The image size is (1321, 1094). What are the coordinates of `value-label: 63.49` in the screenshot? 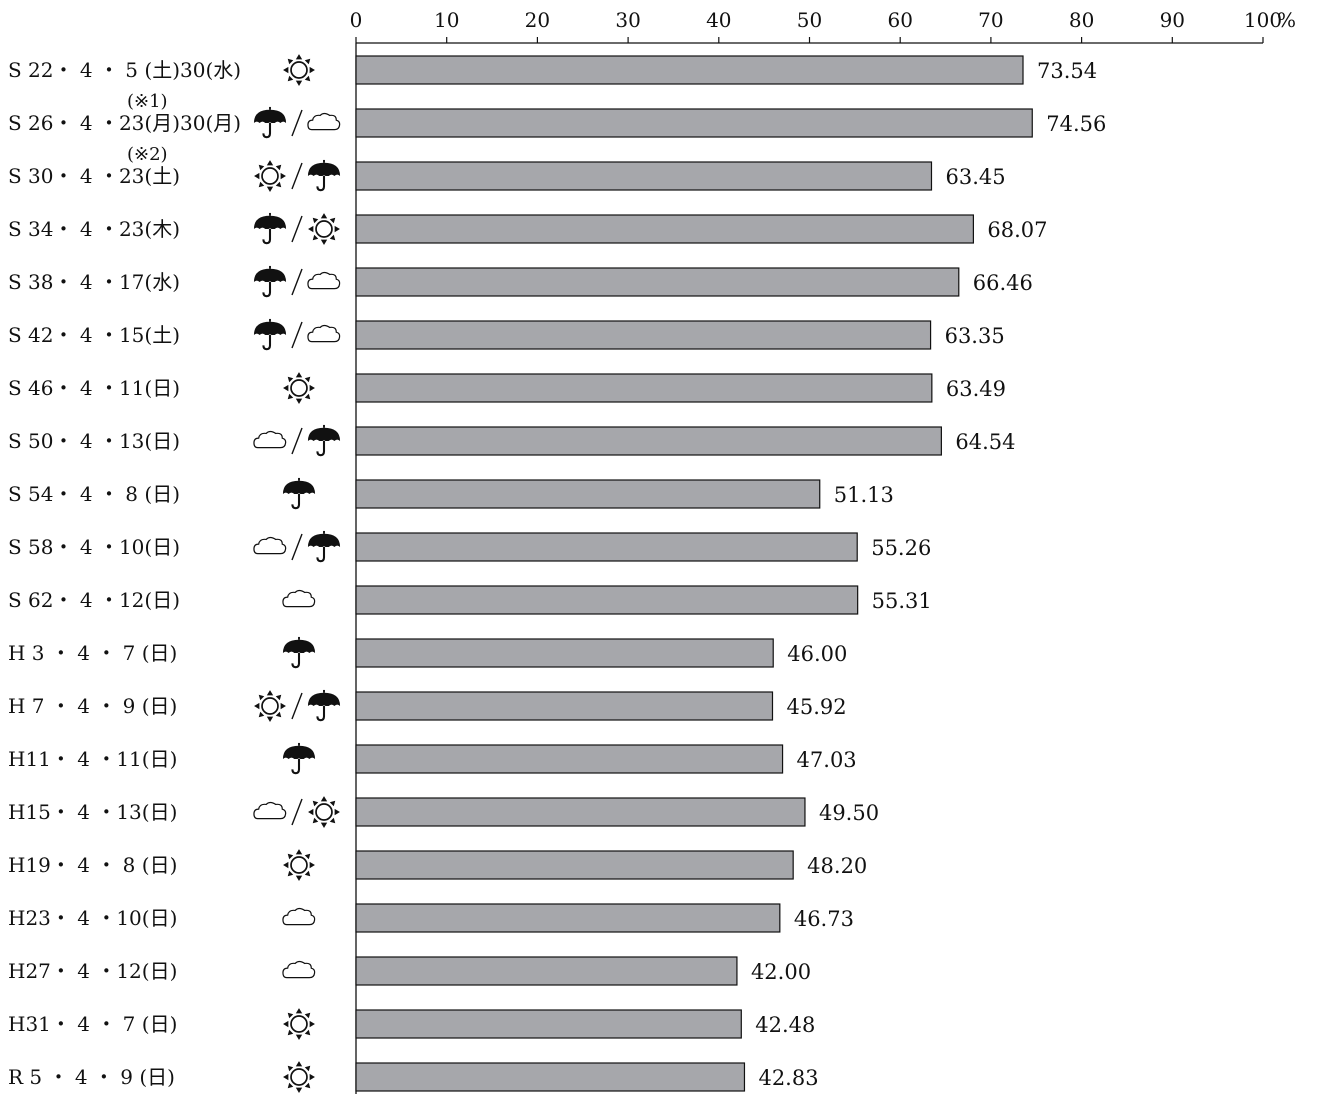 It's located at (976, 389).